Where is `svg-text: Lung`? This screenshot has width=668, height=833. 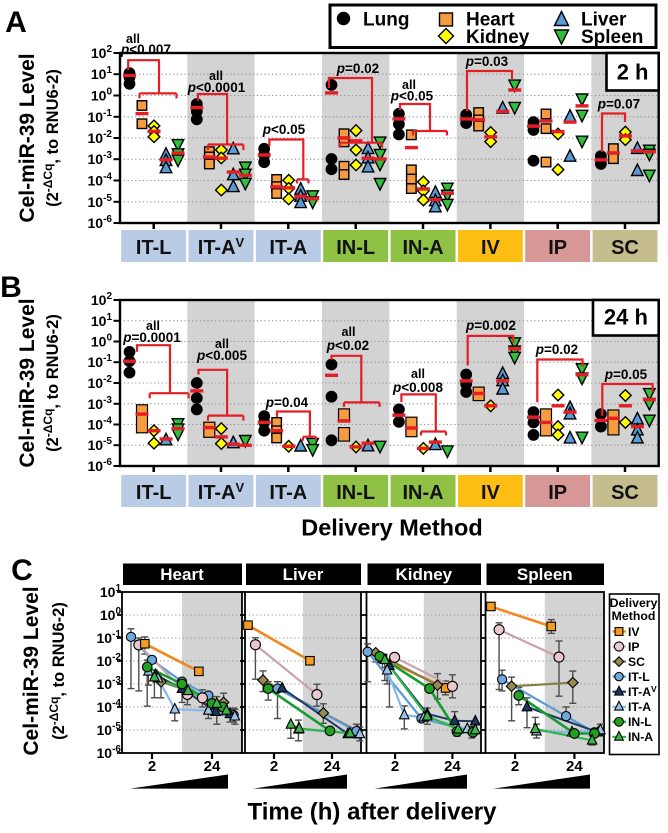 svg-text: Lung is located at coordinates (386, 20).